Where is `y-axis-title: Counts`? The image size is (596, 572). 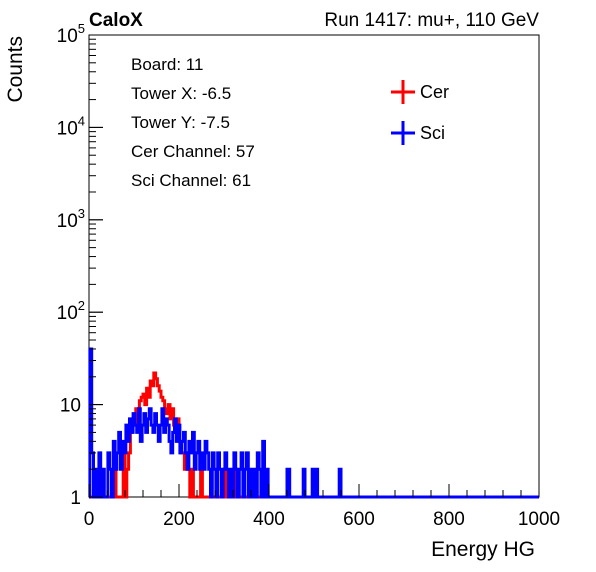 y-axis-title: Counts is located at coordinates (15, 69).